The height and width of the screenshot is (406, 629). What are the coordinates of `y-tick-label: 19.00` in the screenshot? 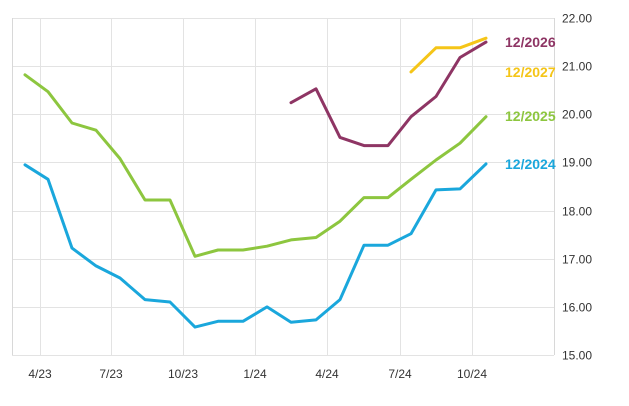 It's located at (577, 163).